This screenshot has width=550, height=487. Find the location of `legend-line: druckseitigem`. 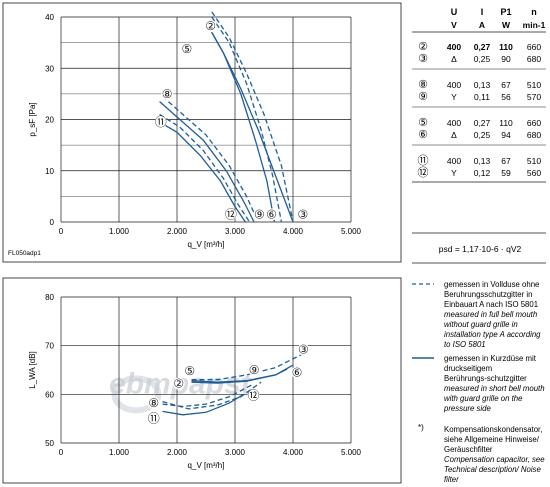

legend-line: druckseitigem is located at coordinates (468, 368).